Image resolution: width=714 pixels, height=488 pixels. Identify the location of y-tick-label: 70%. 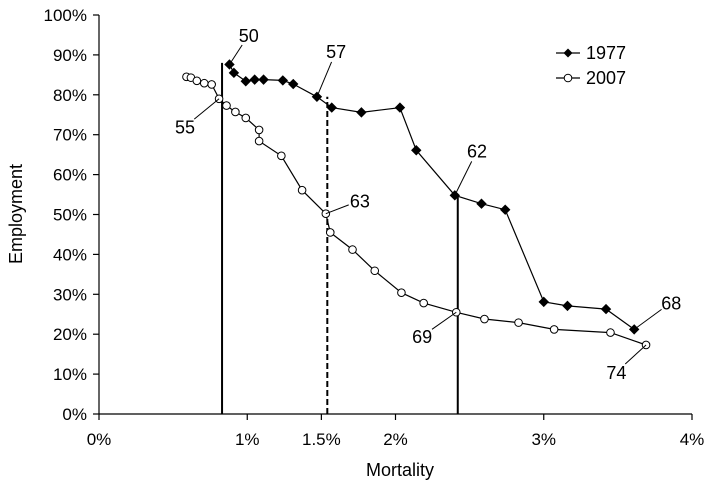
(70, 135).